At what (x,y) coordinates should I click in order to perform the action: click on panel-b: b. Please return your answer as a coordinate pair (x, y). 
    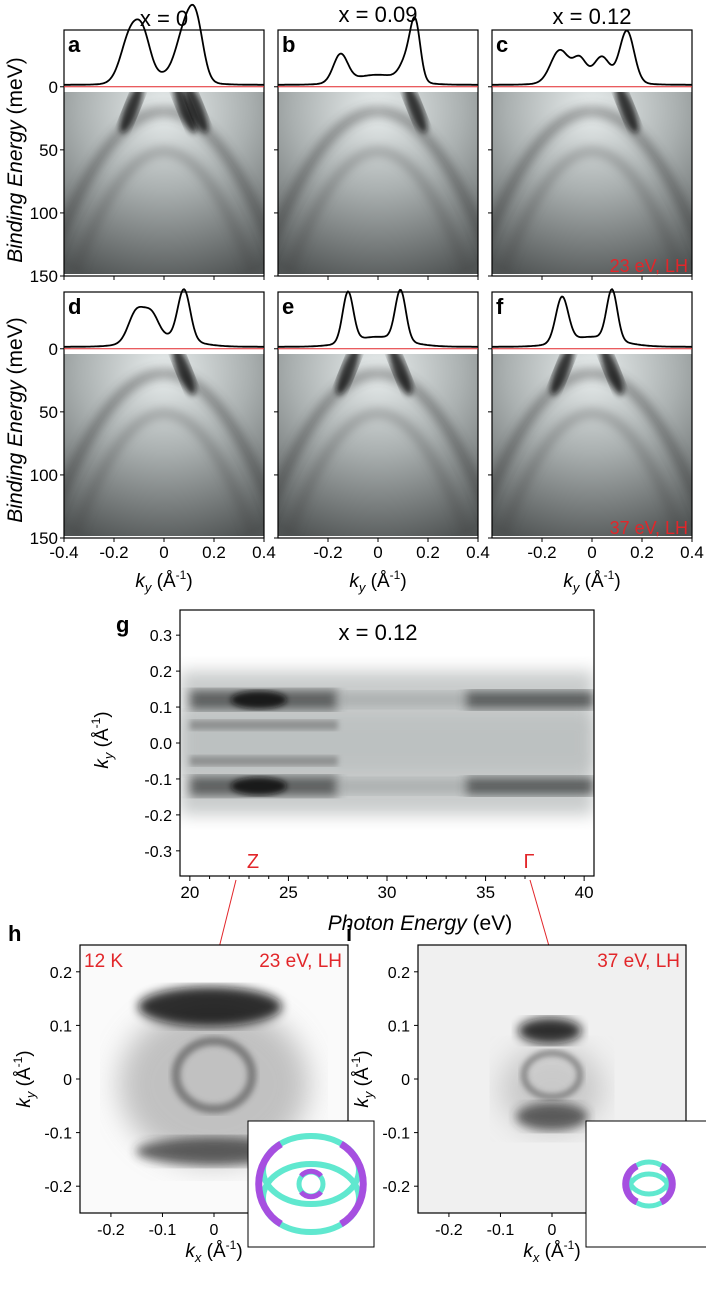
    Looking at the image, I should click on (376, 148).